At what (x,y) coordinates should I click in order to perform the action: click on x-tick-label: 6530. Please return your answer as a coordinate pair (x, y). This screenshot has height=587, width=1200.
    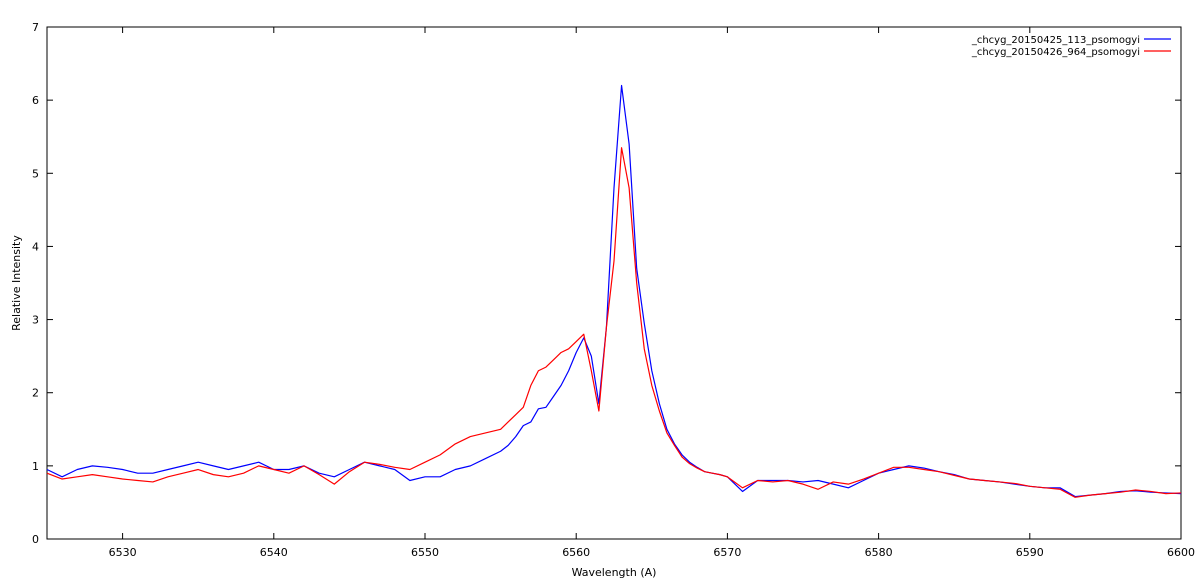
    Looking at the image, I should click on (123, 552).